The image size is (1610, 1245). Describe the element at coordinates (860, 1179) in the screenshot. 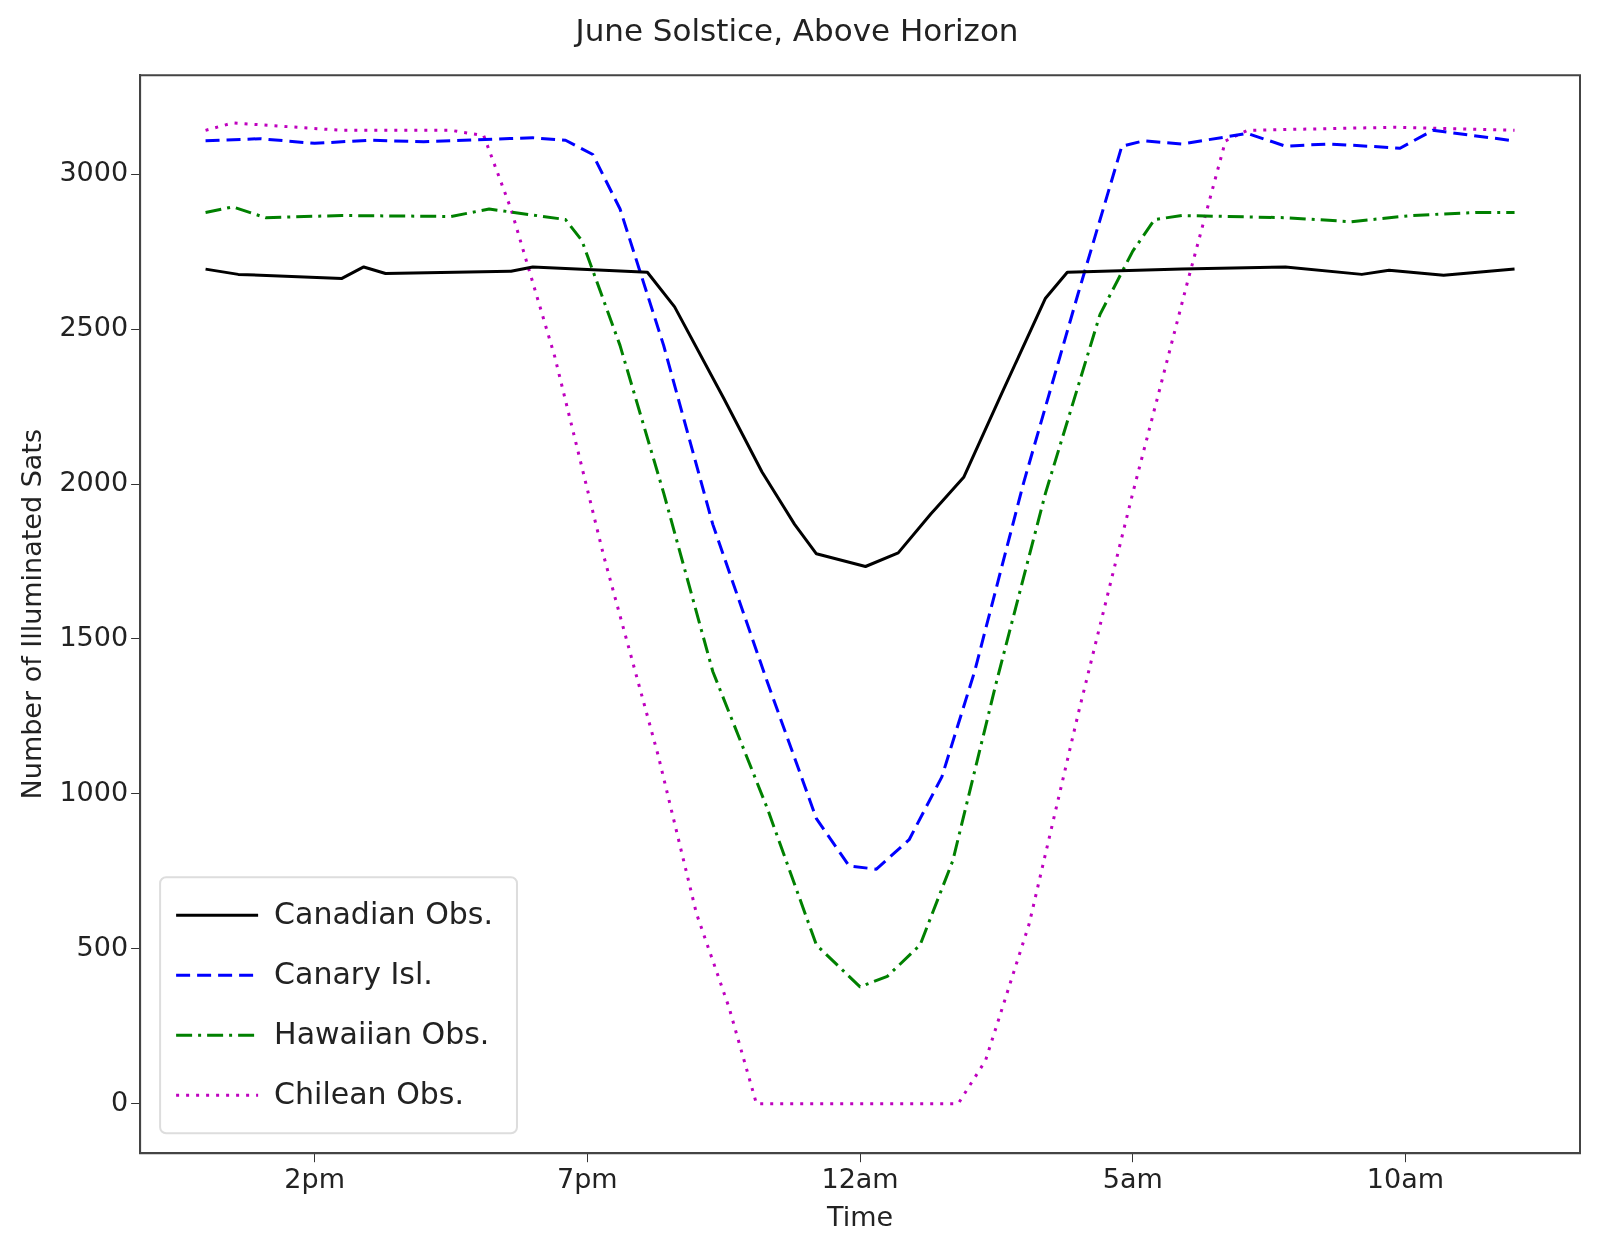

I see `x-tick-label: 12am` at that location.